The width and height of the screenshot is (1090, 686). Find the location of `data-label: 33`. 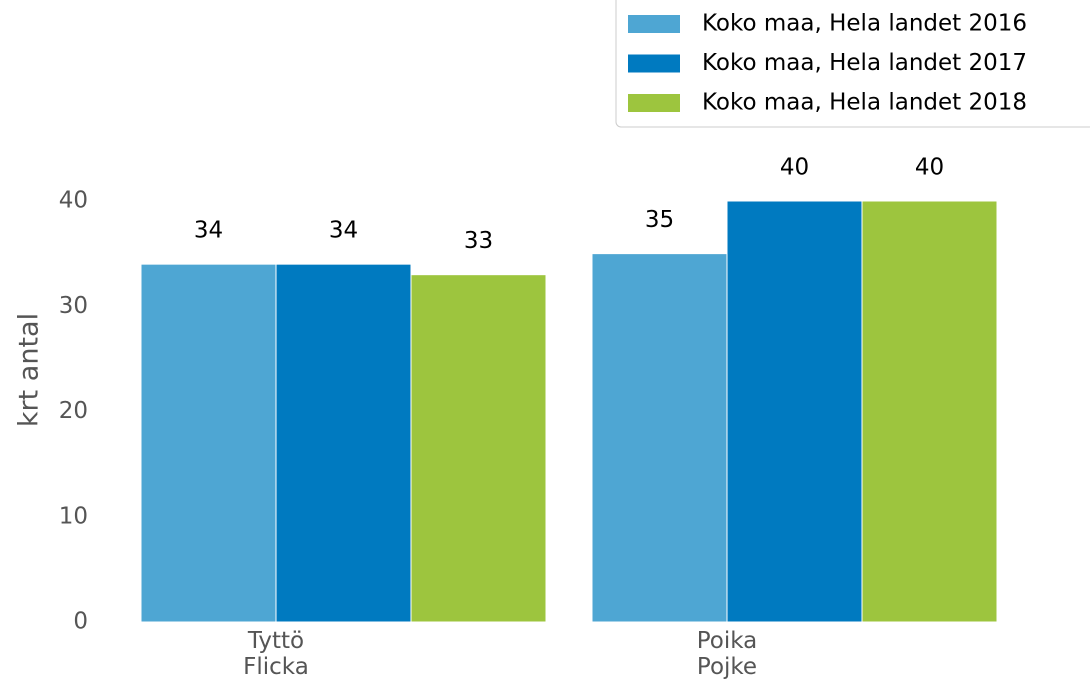

data-label: 33 is located at coordinates (478, 241).